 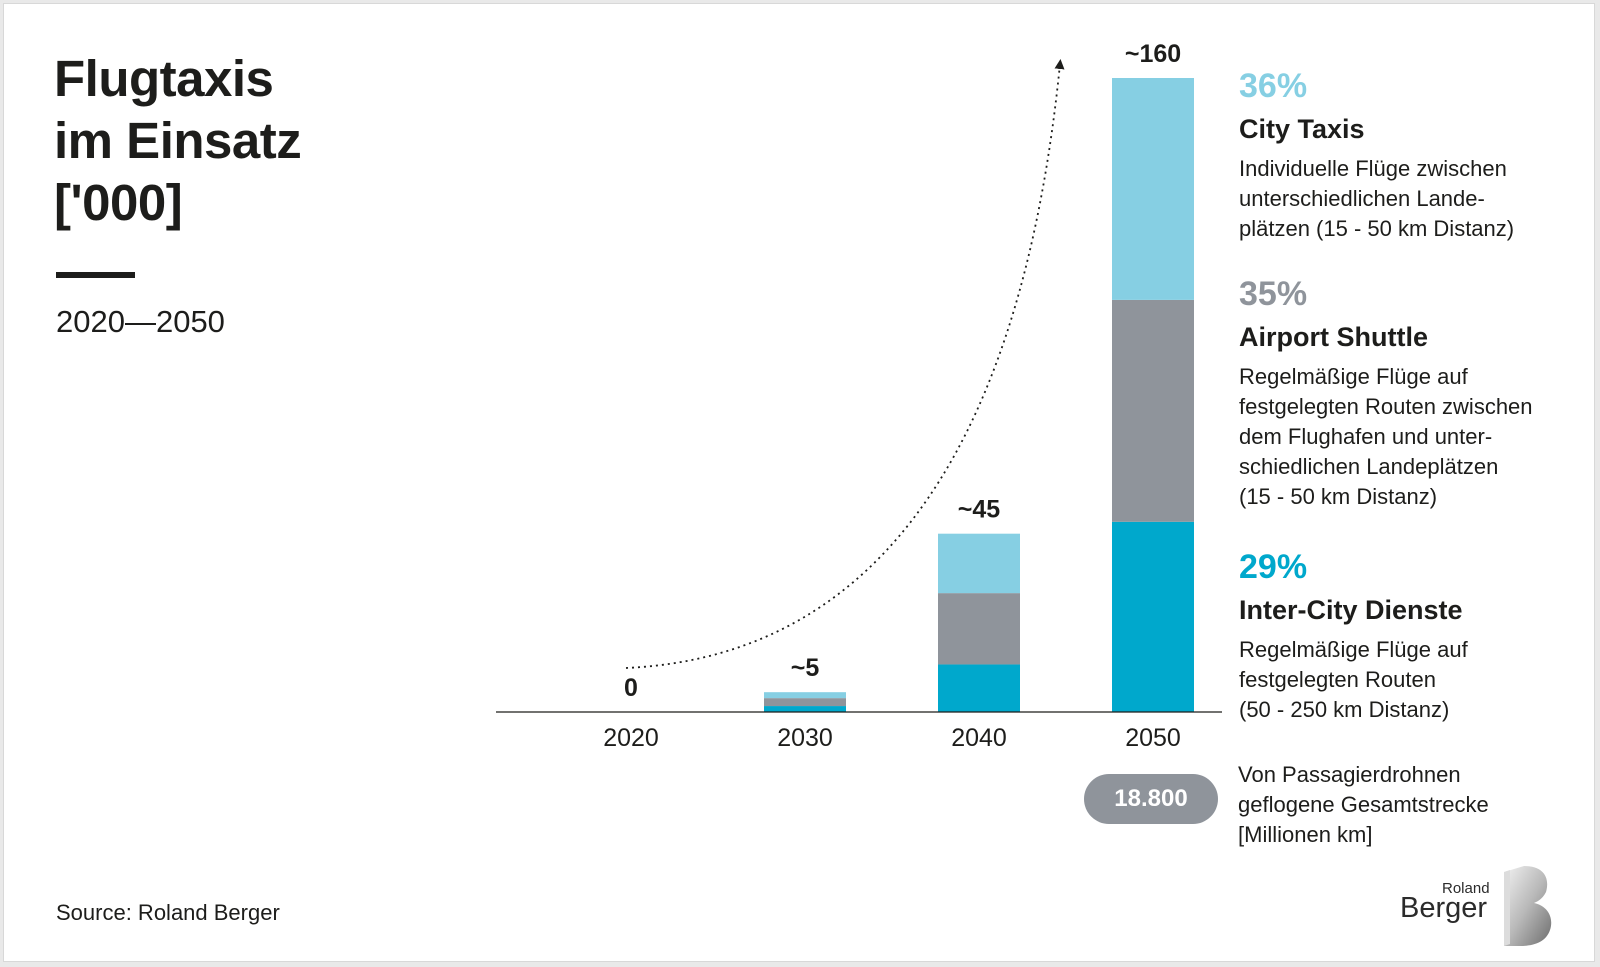 What do you see at coordinates (168, 912) in the screenshot?
I see `source-note: Source: Roland Berger` at bounding box center [168, 912].